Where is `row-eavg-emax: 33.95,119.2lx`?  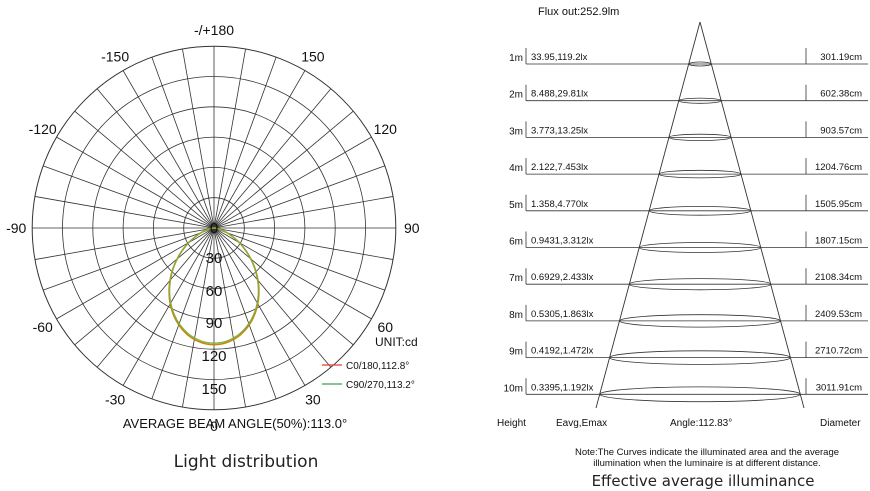
row-eavg-emax: 33.95,119.2lx is located at coordinates (559, 57).